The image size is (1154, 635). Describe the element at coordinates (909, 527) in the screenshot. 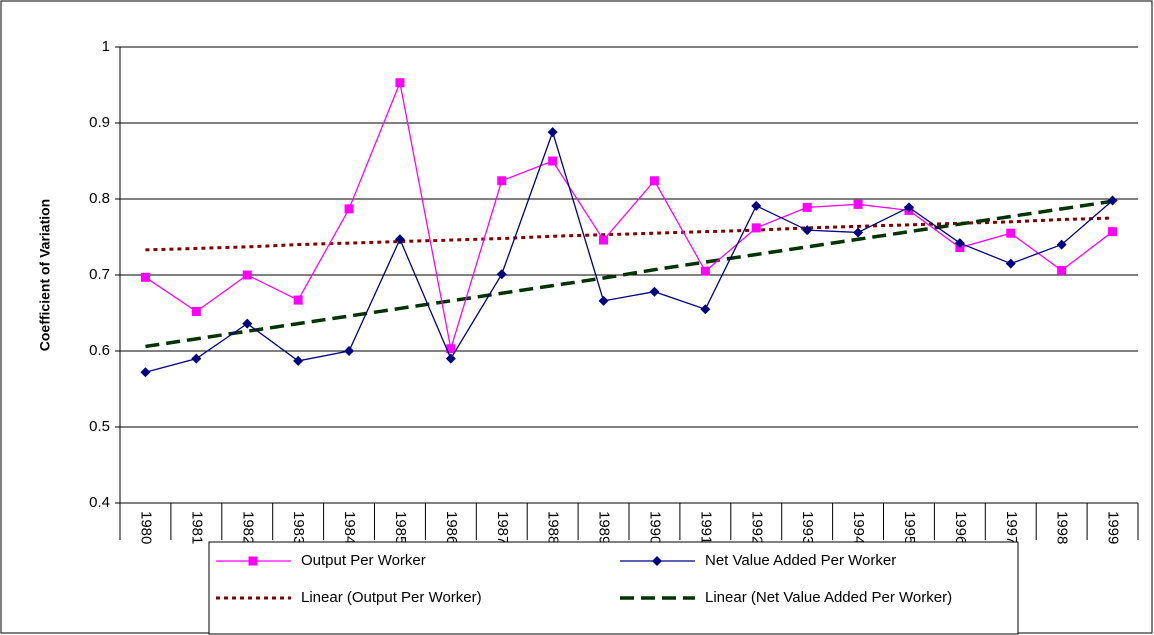

I see `x-tick-label: 1995` at that location.